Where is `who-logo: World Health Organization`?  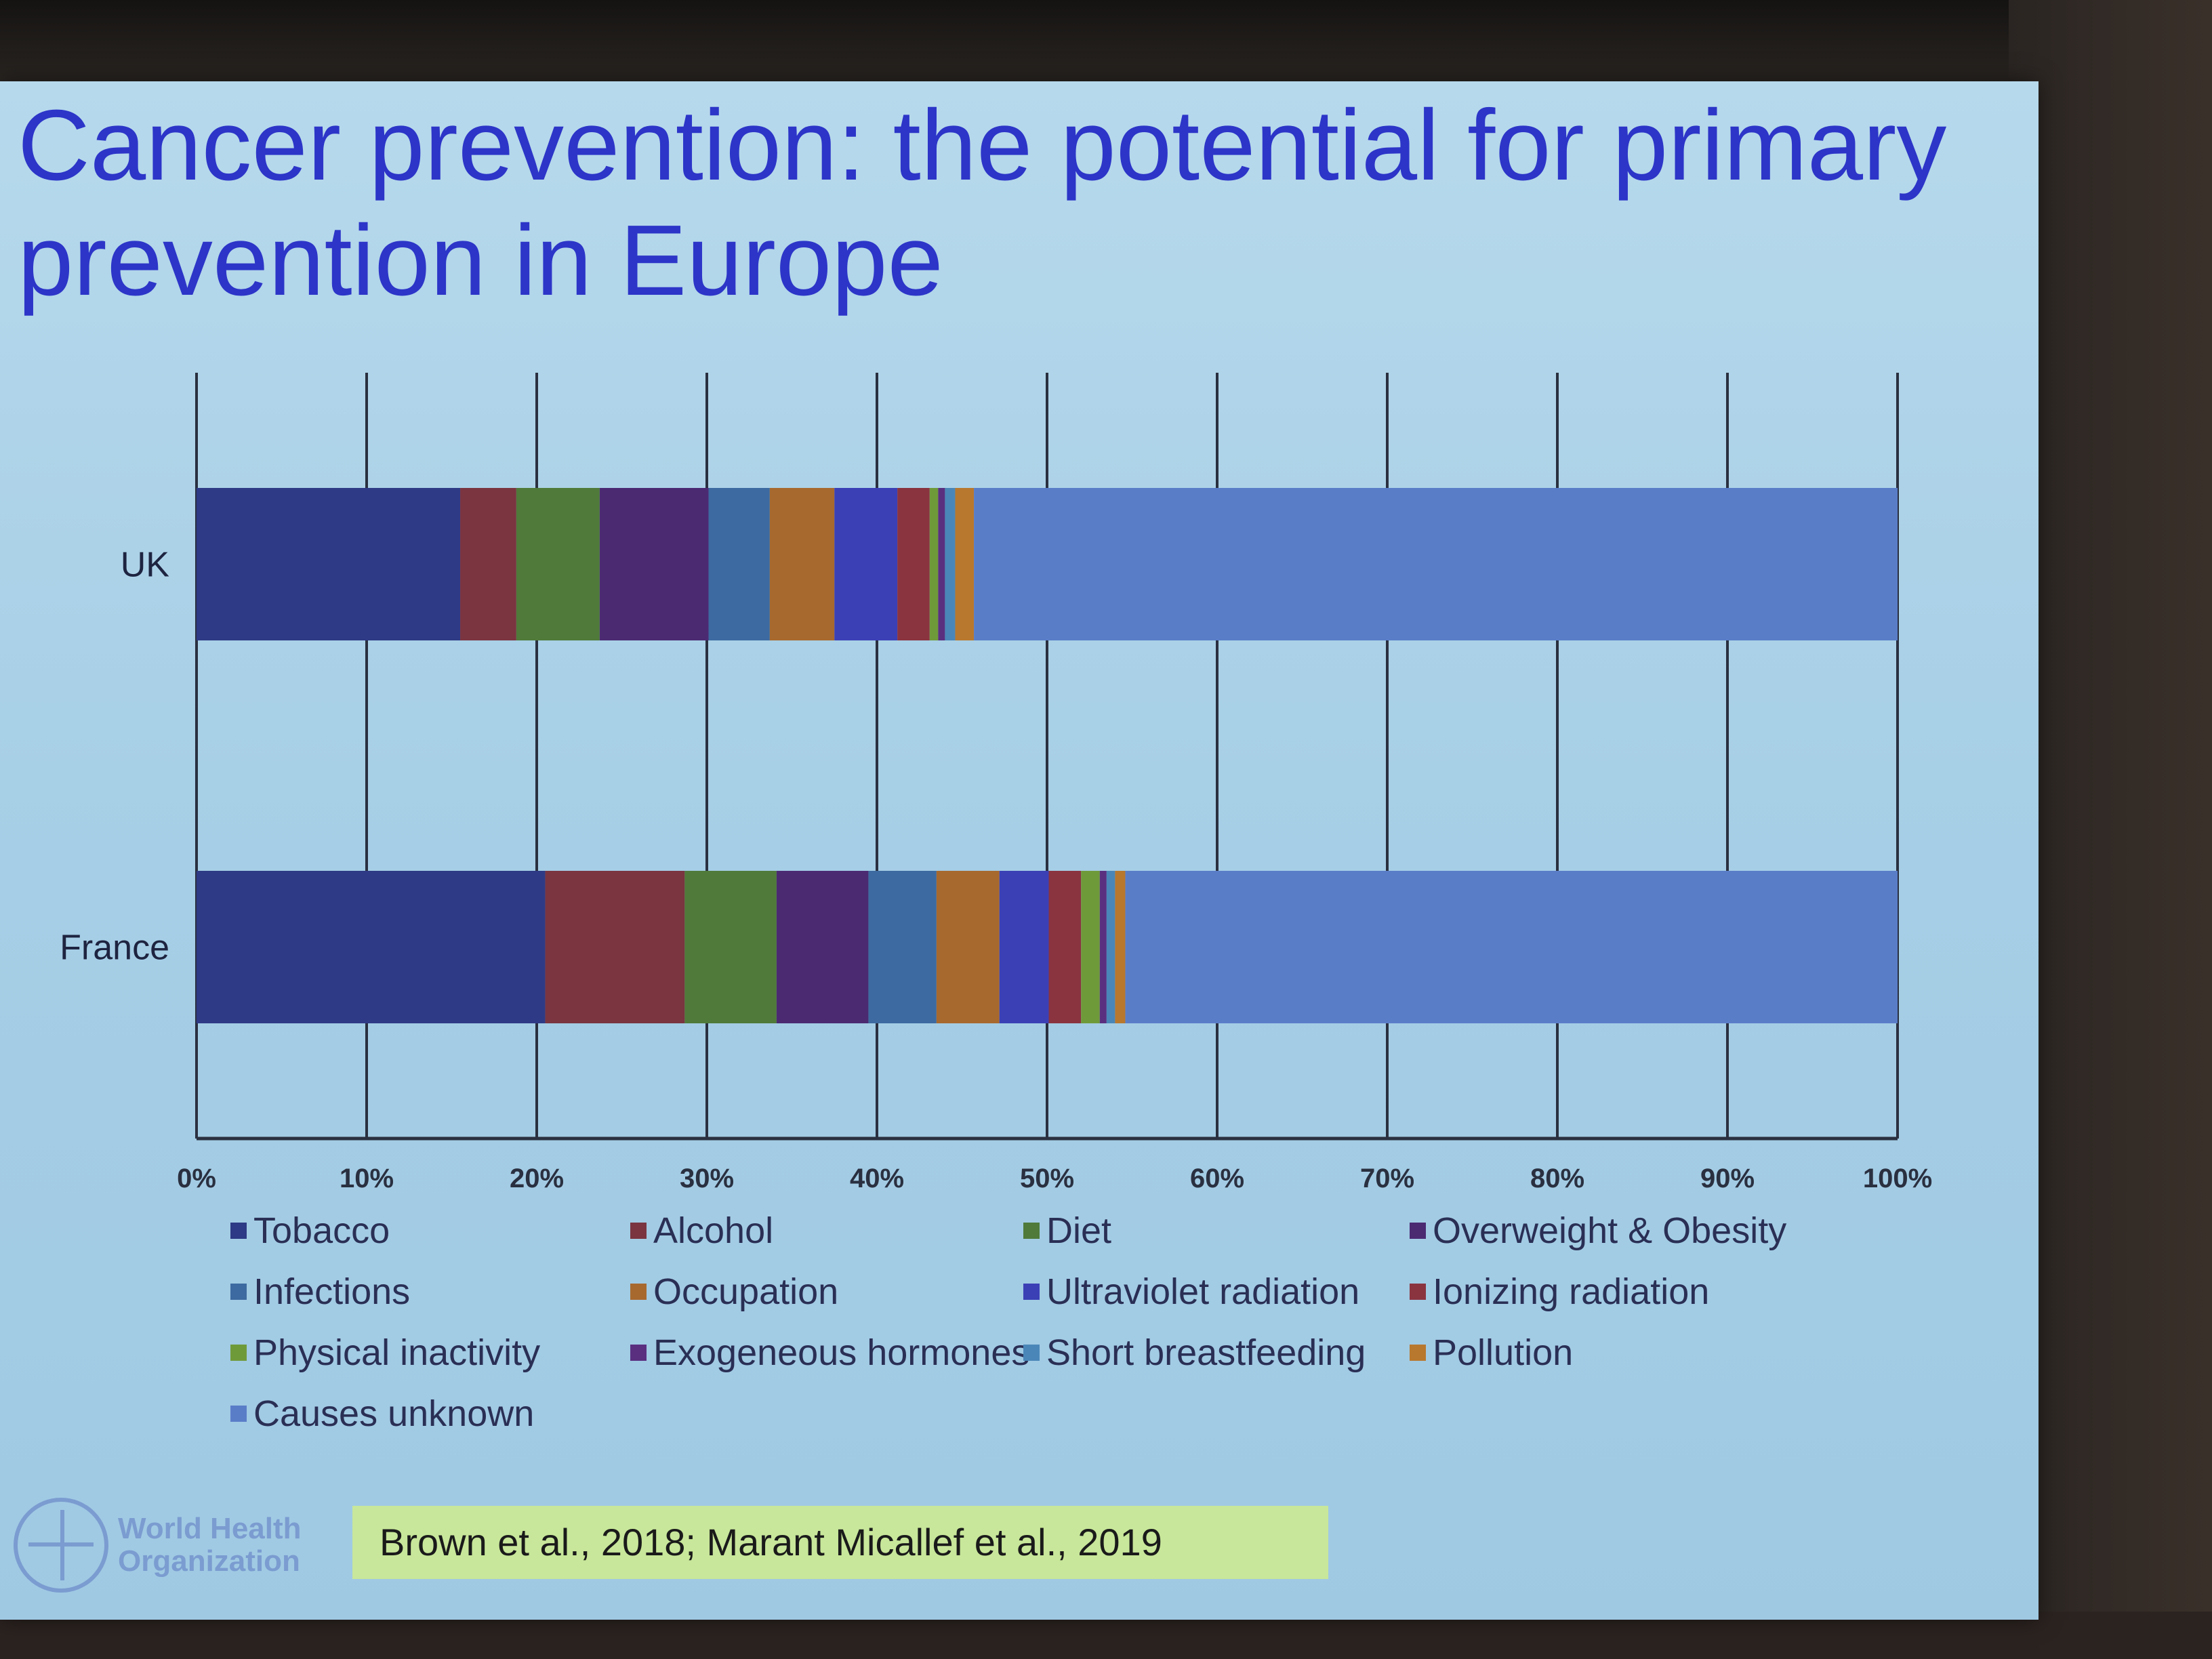
who-logo: World Health Organization is located at coordinates (158, 1545).